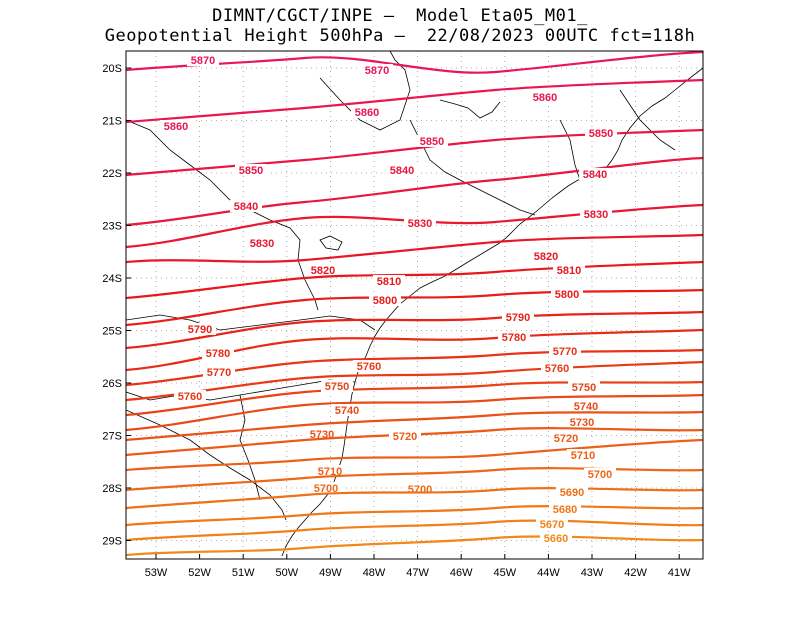 This screenshot has width=800, height=618. Describe the element at coordinates (156, 573) in the screenshot. I see `lon-label: 53W` at that location.